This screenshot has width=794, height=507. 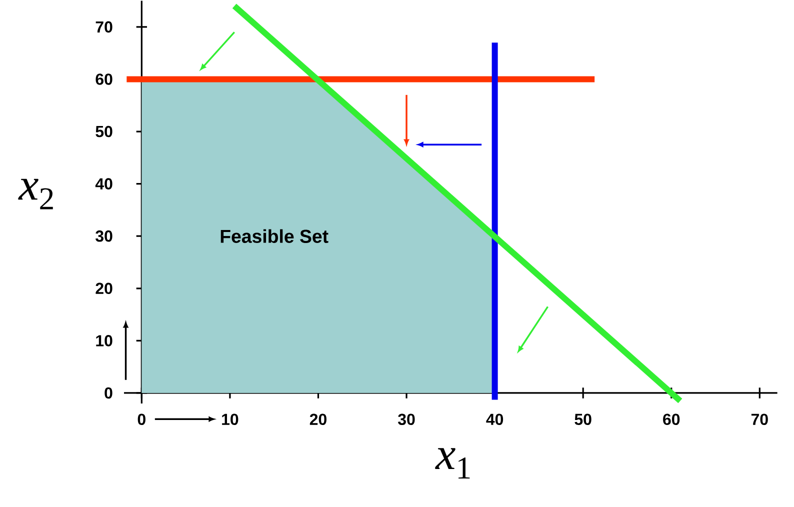 I want to click on y-tick-label: 40, so click(x=103, y=184).